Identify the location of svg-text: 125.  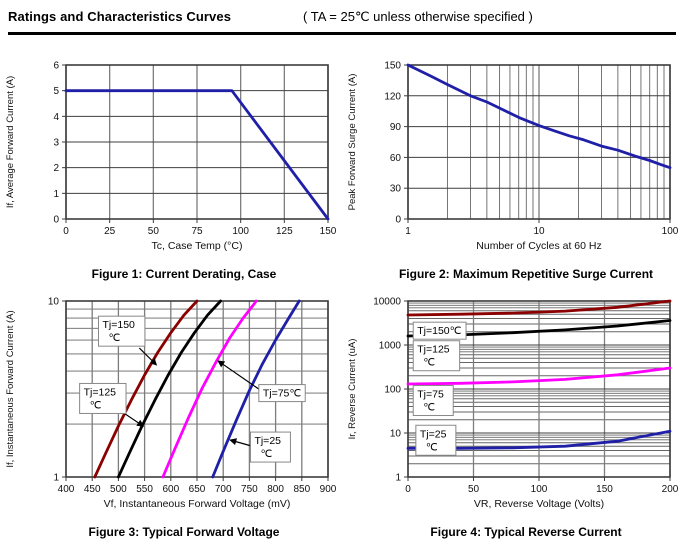
(284, 231).